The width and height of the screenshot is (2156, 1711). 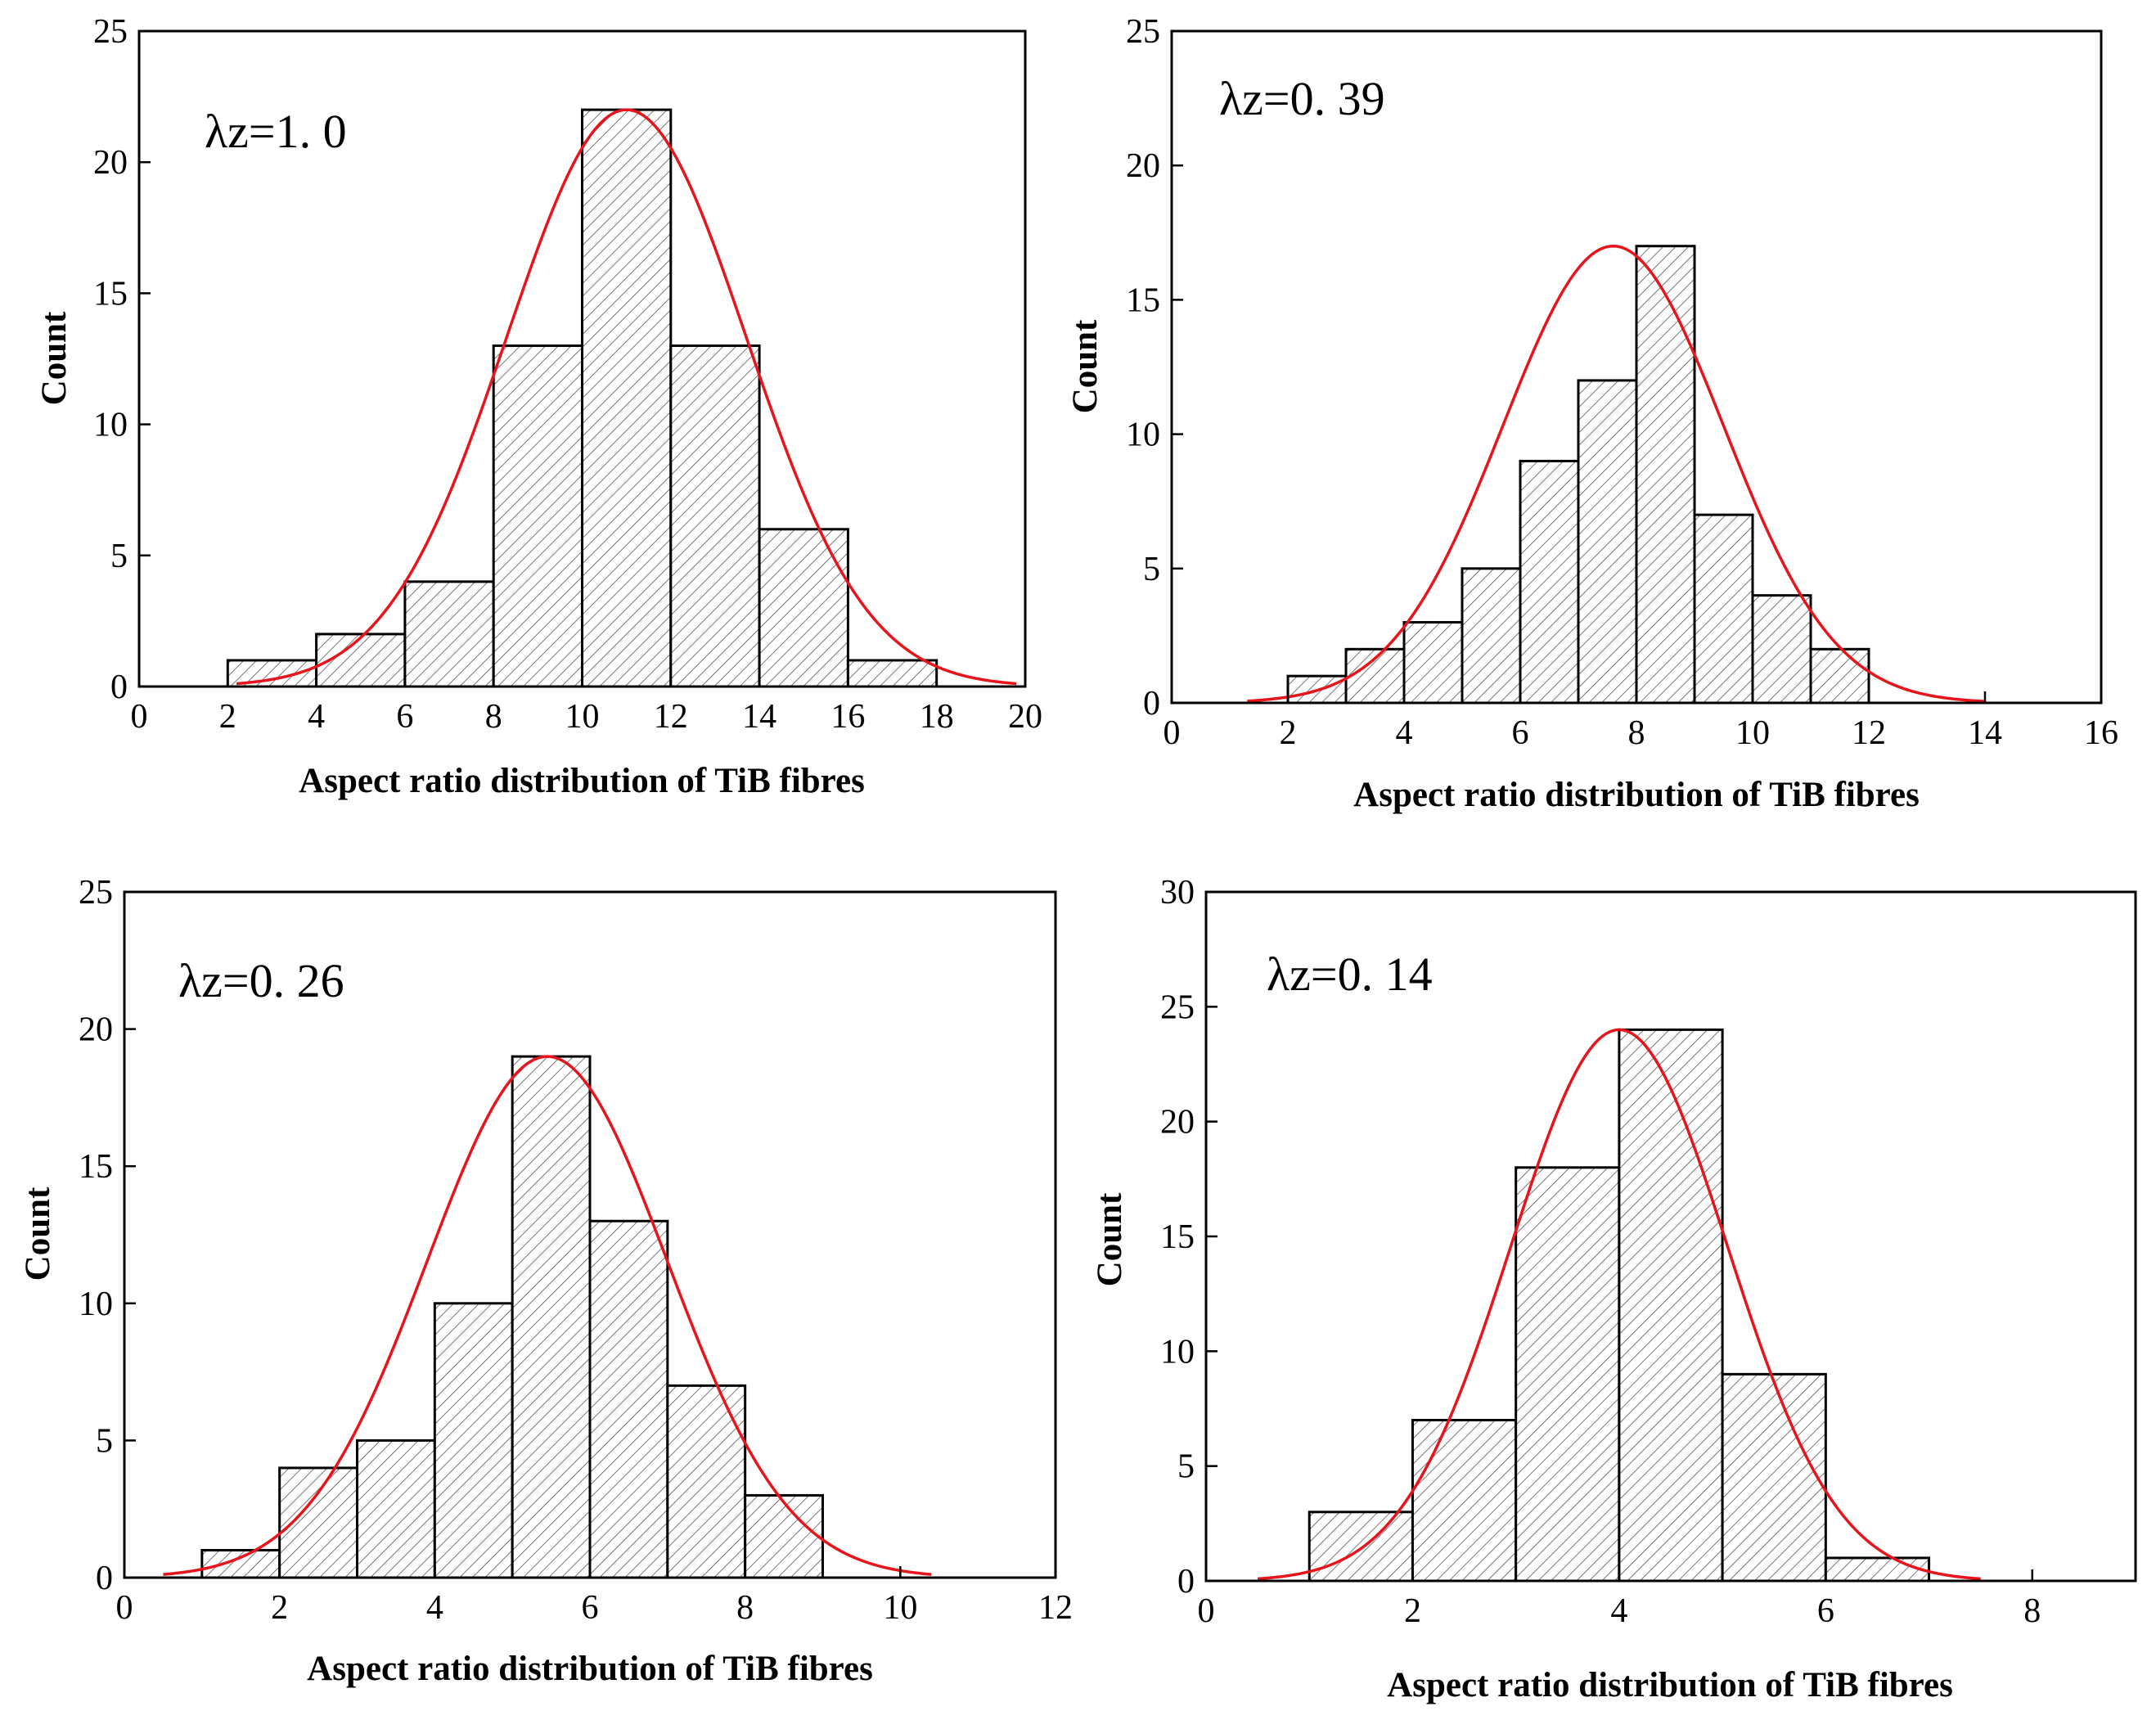 I want to click on y-axis-ticks: 0 5 10 15 20 25 30, so click(x=1189, y=1237).